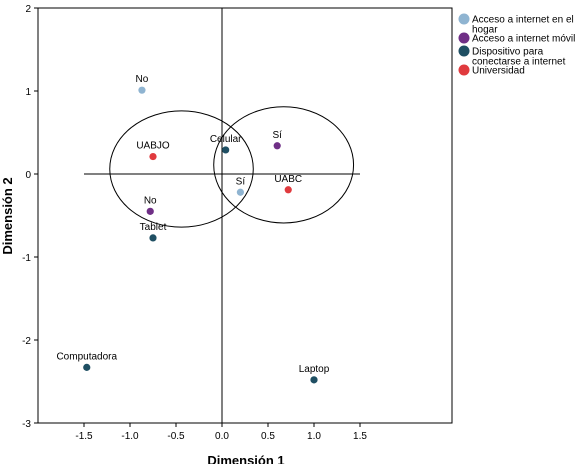 The height and width of the screenshot is (464, 584). Describe the element at coordinates (28, 175) in the screenshot. I see `y-tick-label: 0` at that location.